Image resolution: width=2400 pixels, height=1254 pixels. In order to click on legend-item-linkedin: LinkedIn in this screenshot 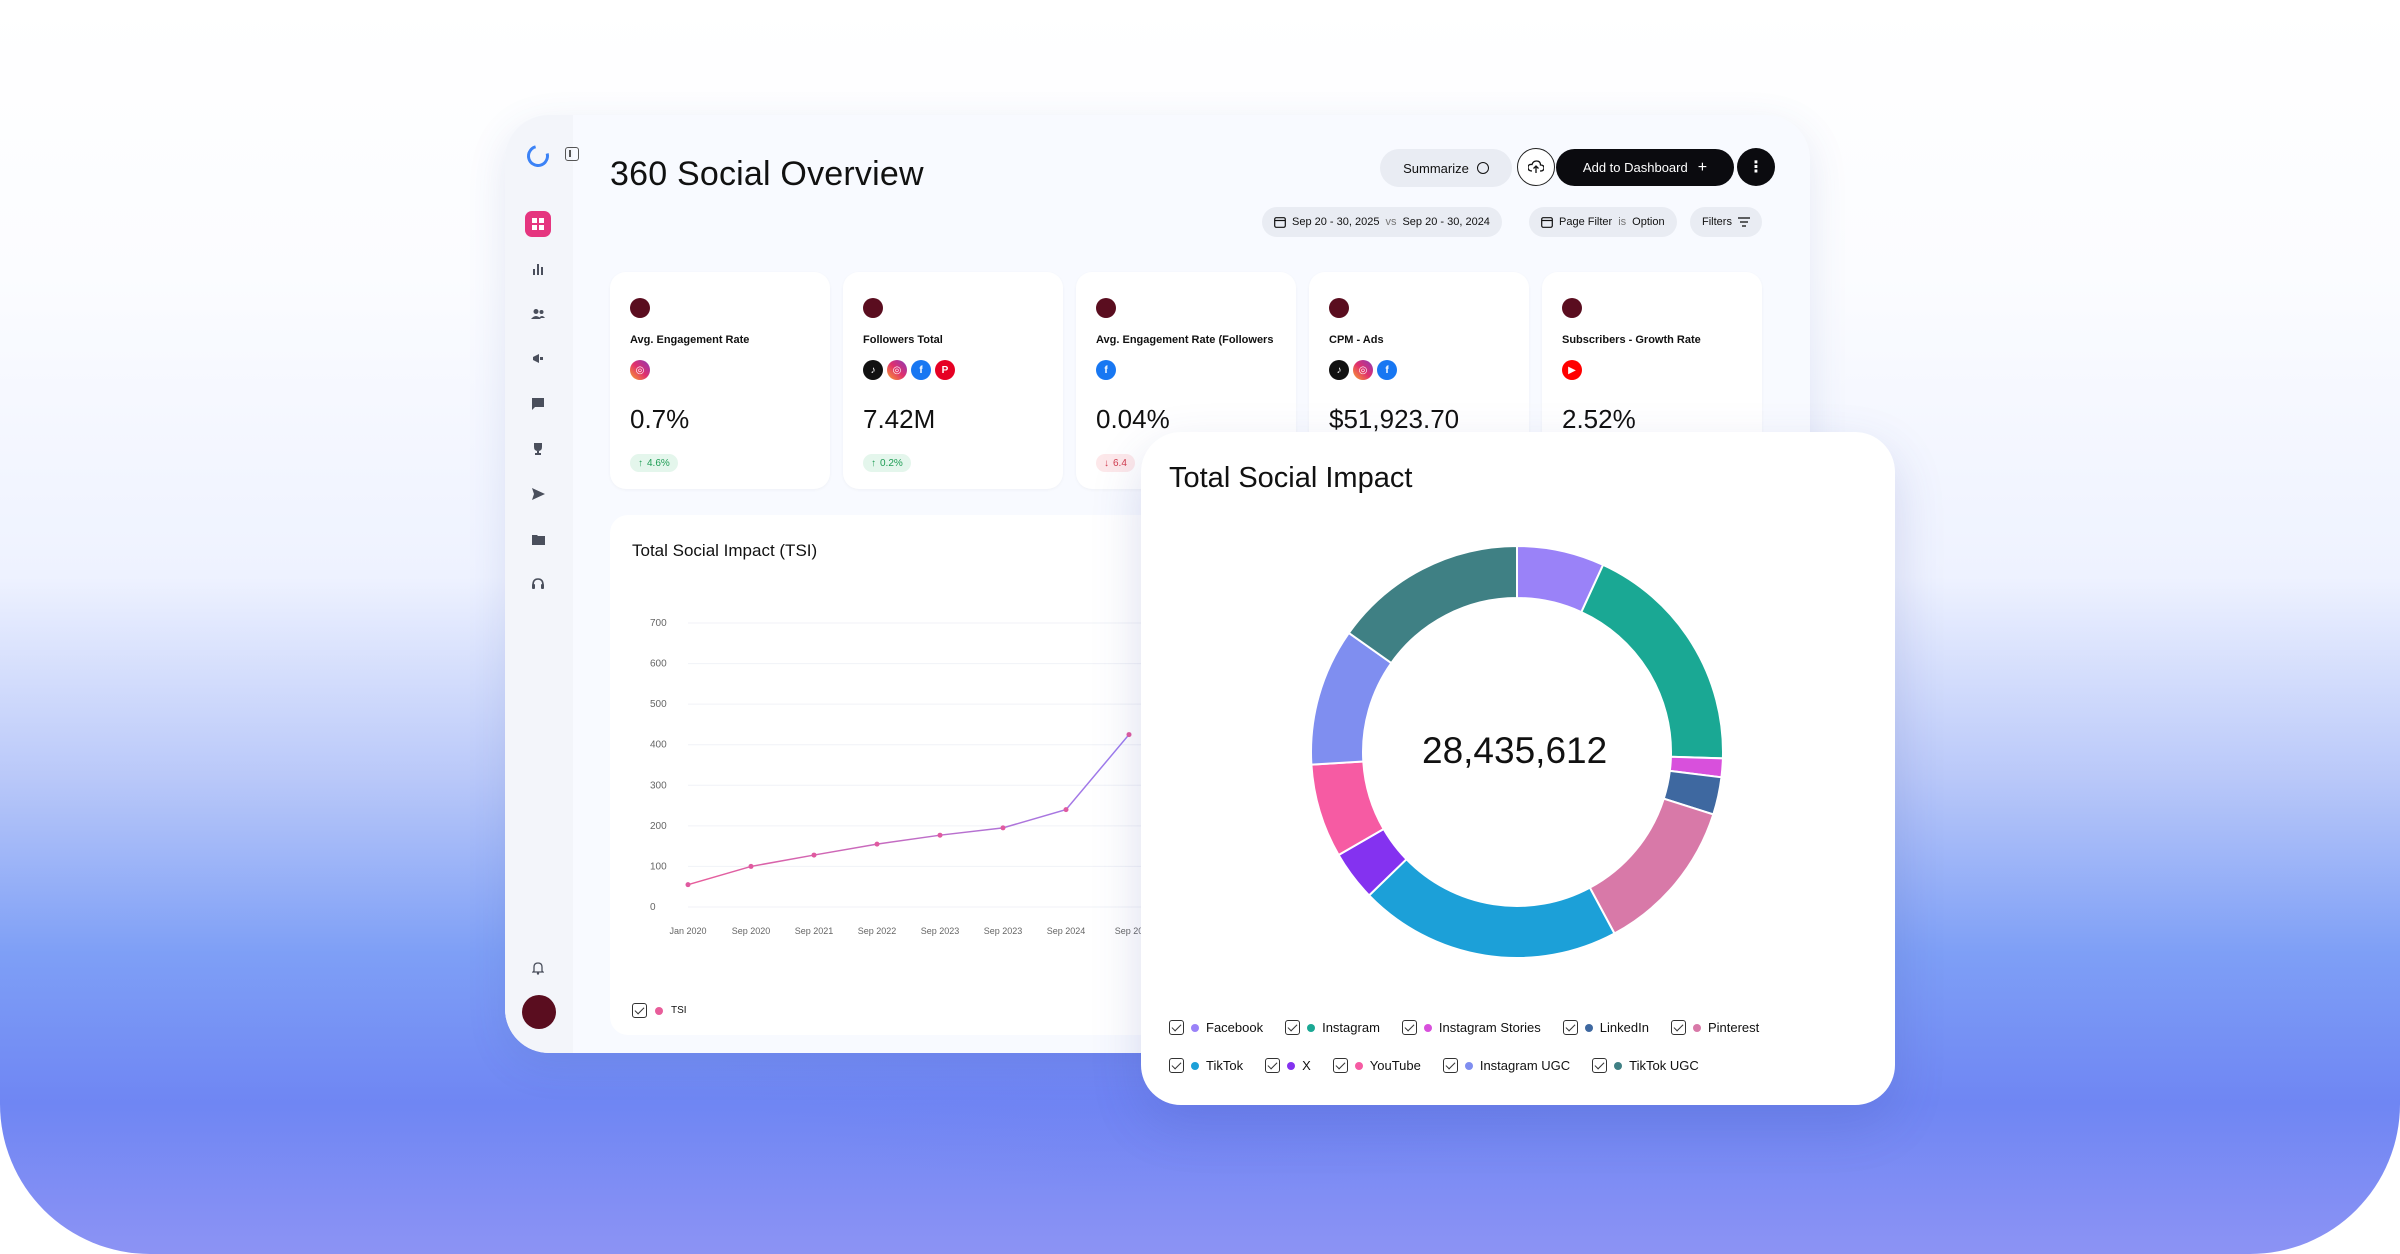, I will do `click(1605, 1027)`.